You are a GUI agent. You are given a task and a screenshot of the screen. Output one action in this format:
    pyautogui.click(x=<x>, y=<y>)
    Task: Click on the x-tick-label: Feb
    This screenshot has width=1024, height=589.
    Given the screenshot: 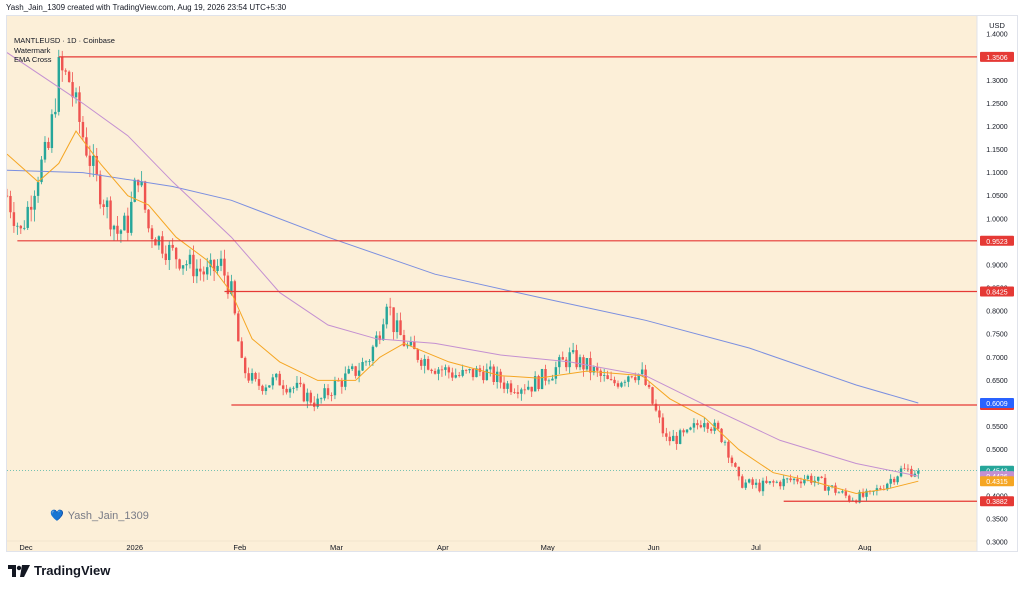 What is the action you would take?
    pyautogui.click(x=239, y=547)
    